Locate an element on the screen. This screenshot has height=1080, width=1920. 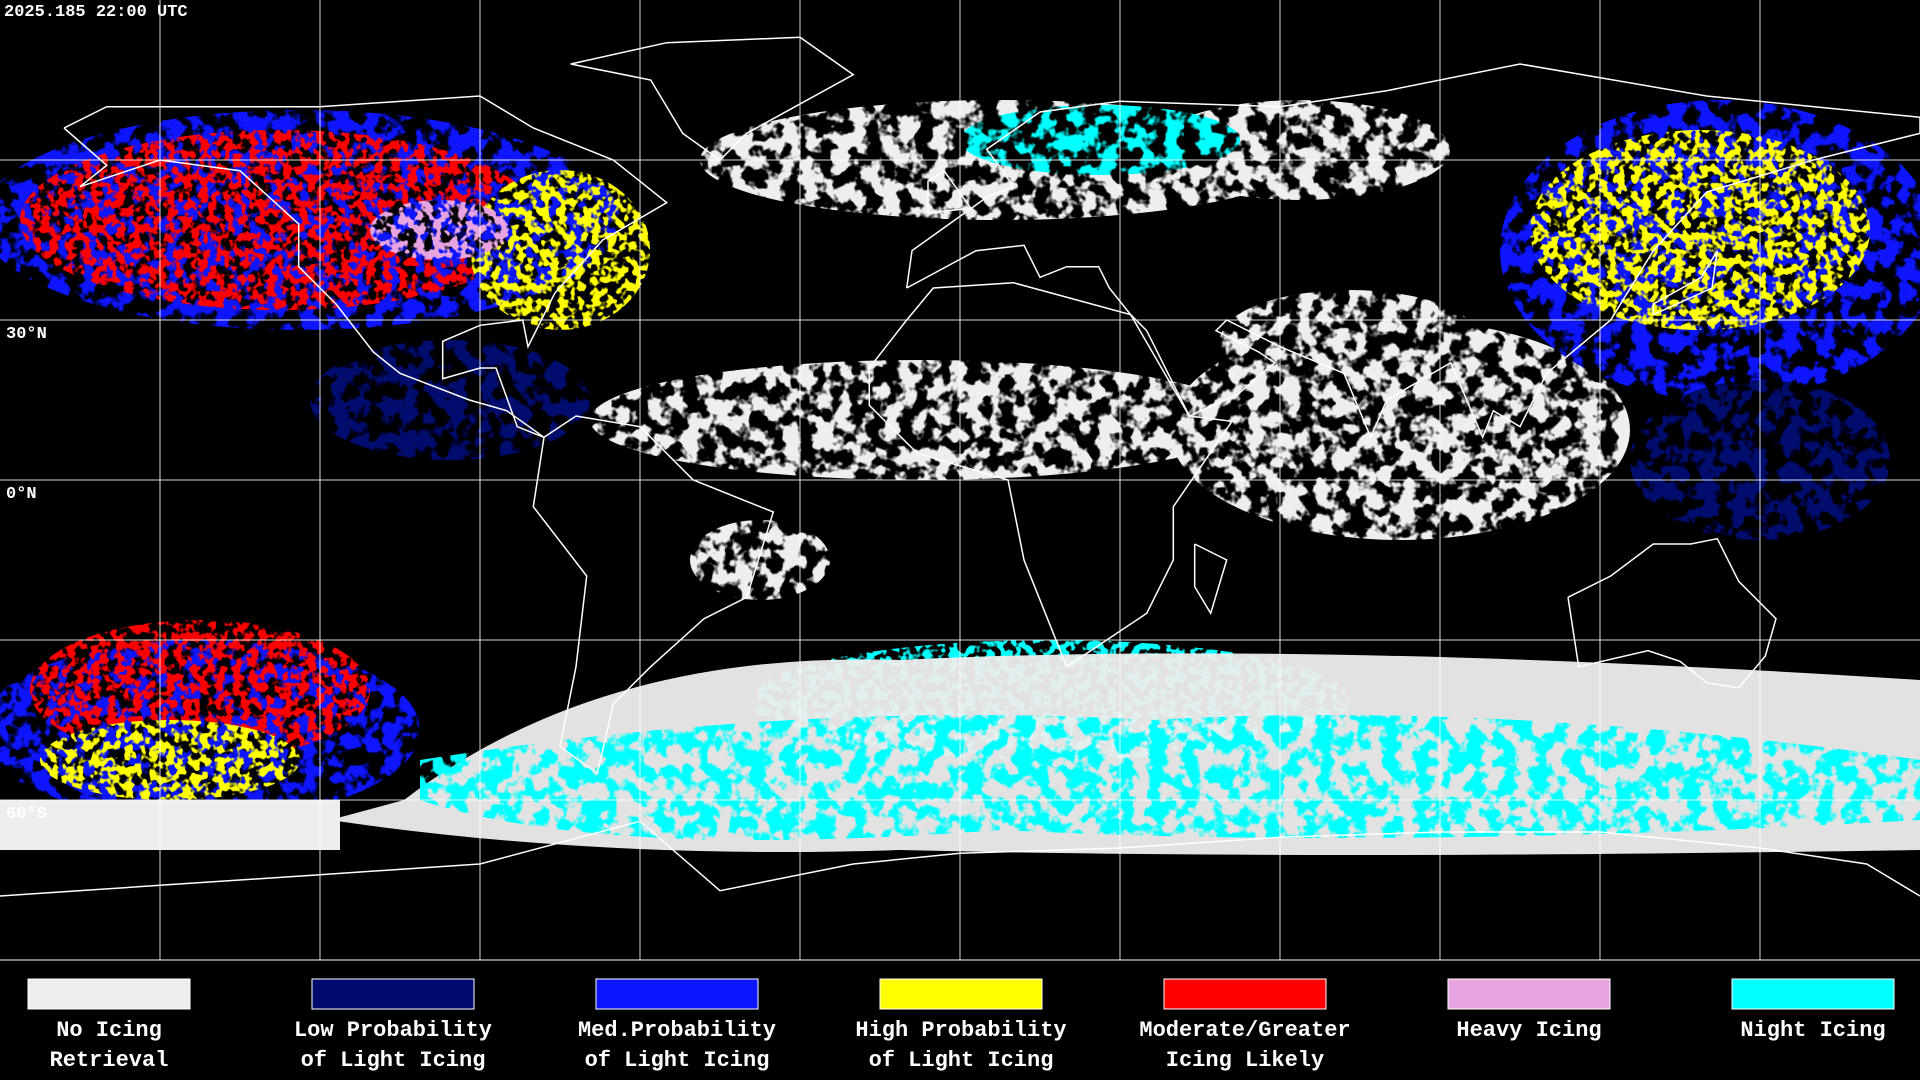
latitude-label: 0°N is located at coordinates (21, 494).